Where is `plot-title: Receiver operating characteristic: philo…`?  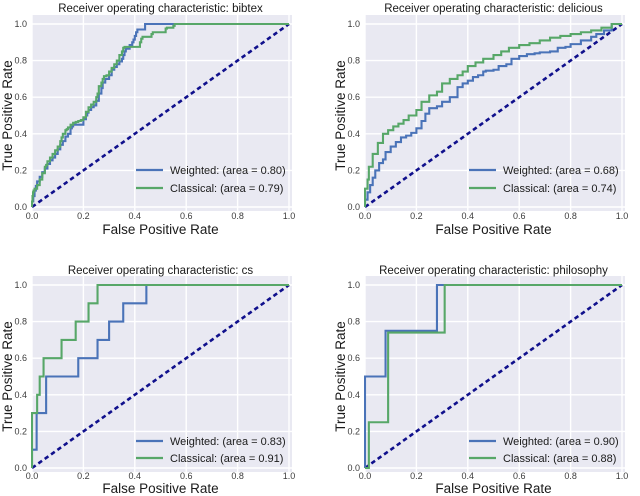
plot-title: Receiver operating characteristic: philo… is located at coordinates (493, 271).